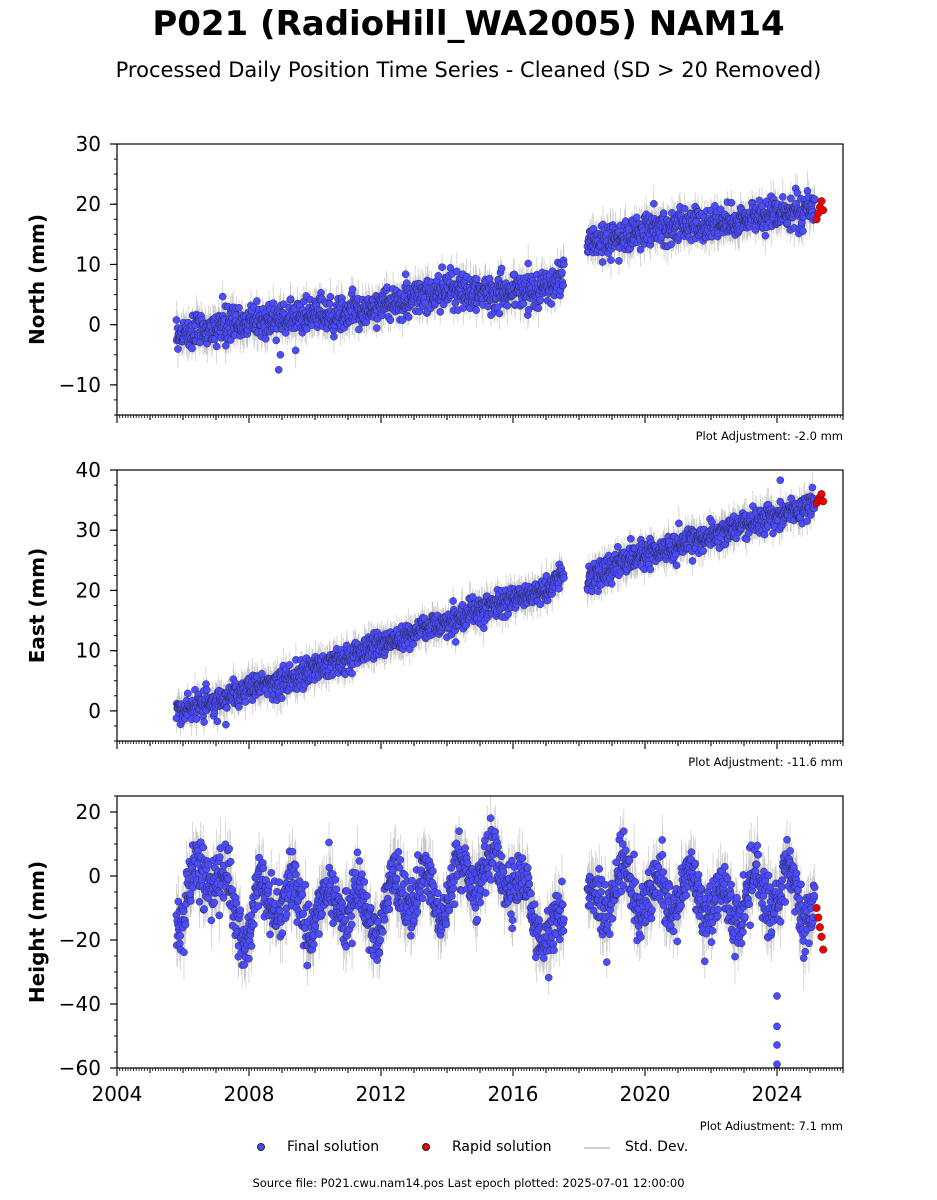 This screenshot has width=937, height=1200. What do you see at coordinates (468, 24) in the screenshot?
I see `chart-title: P021 (RadioHill_WA2005) NAM14` at bounding box center [468, 24].